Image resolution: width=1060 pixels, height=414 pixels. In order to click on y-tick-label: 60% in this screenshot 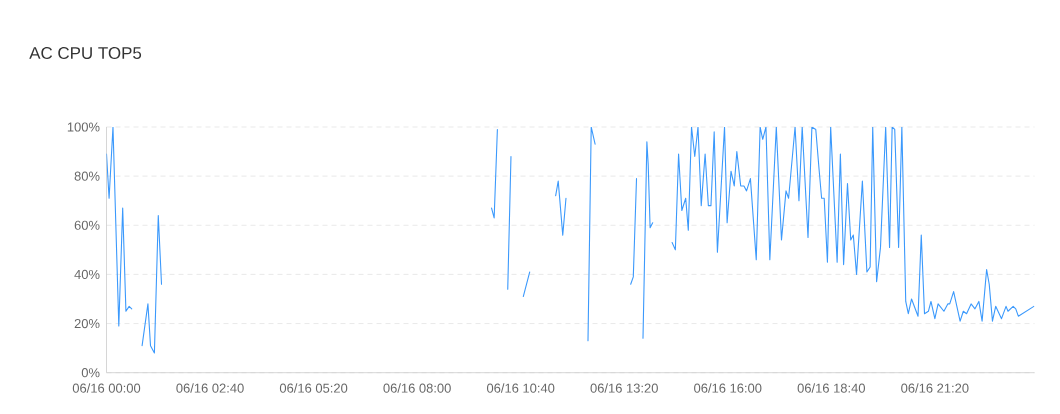, I will do `click(87, 225)`.